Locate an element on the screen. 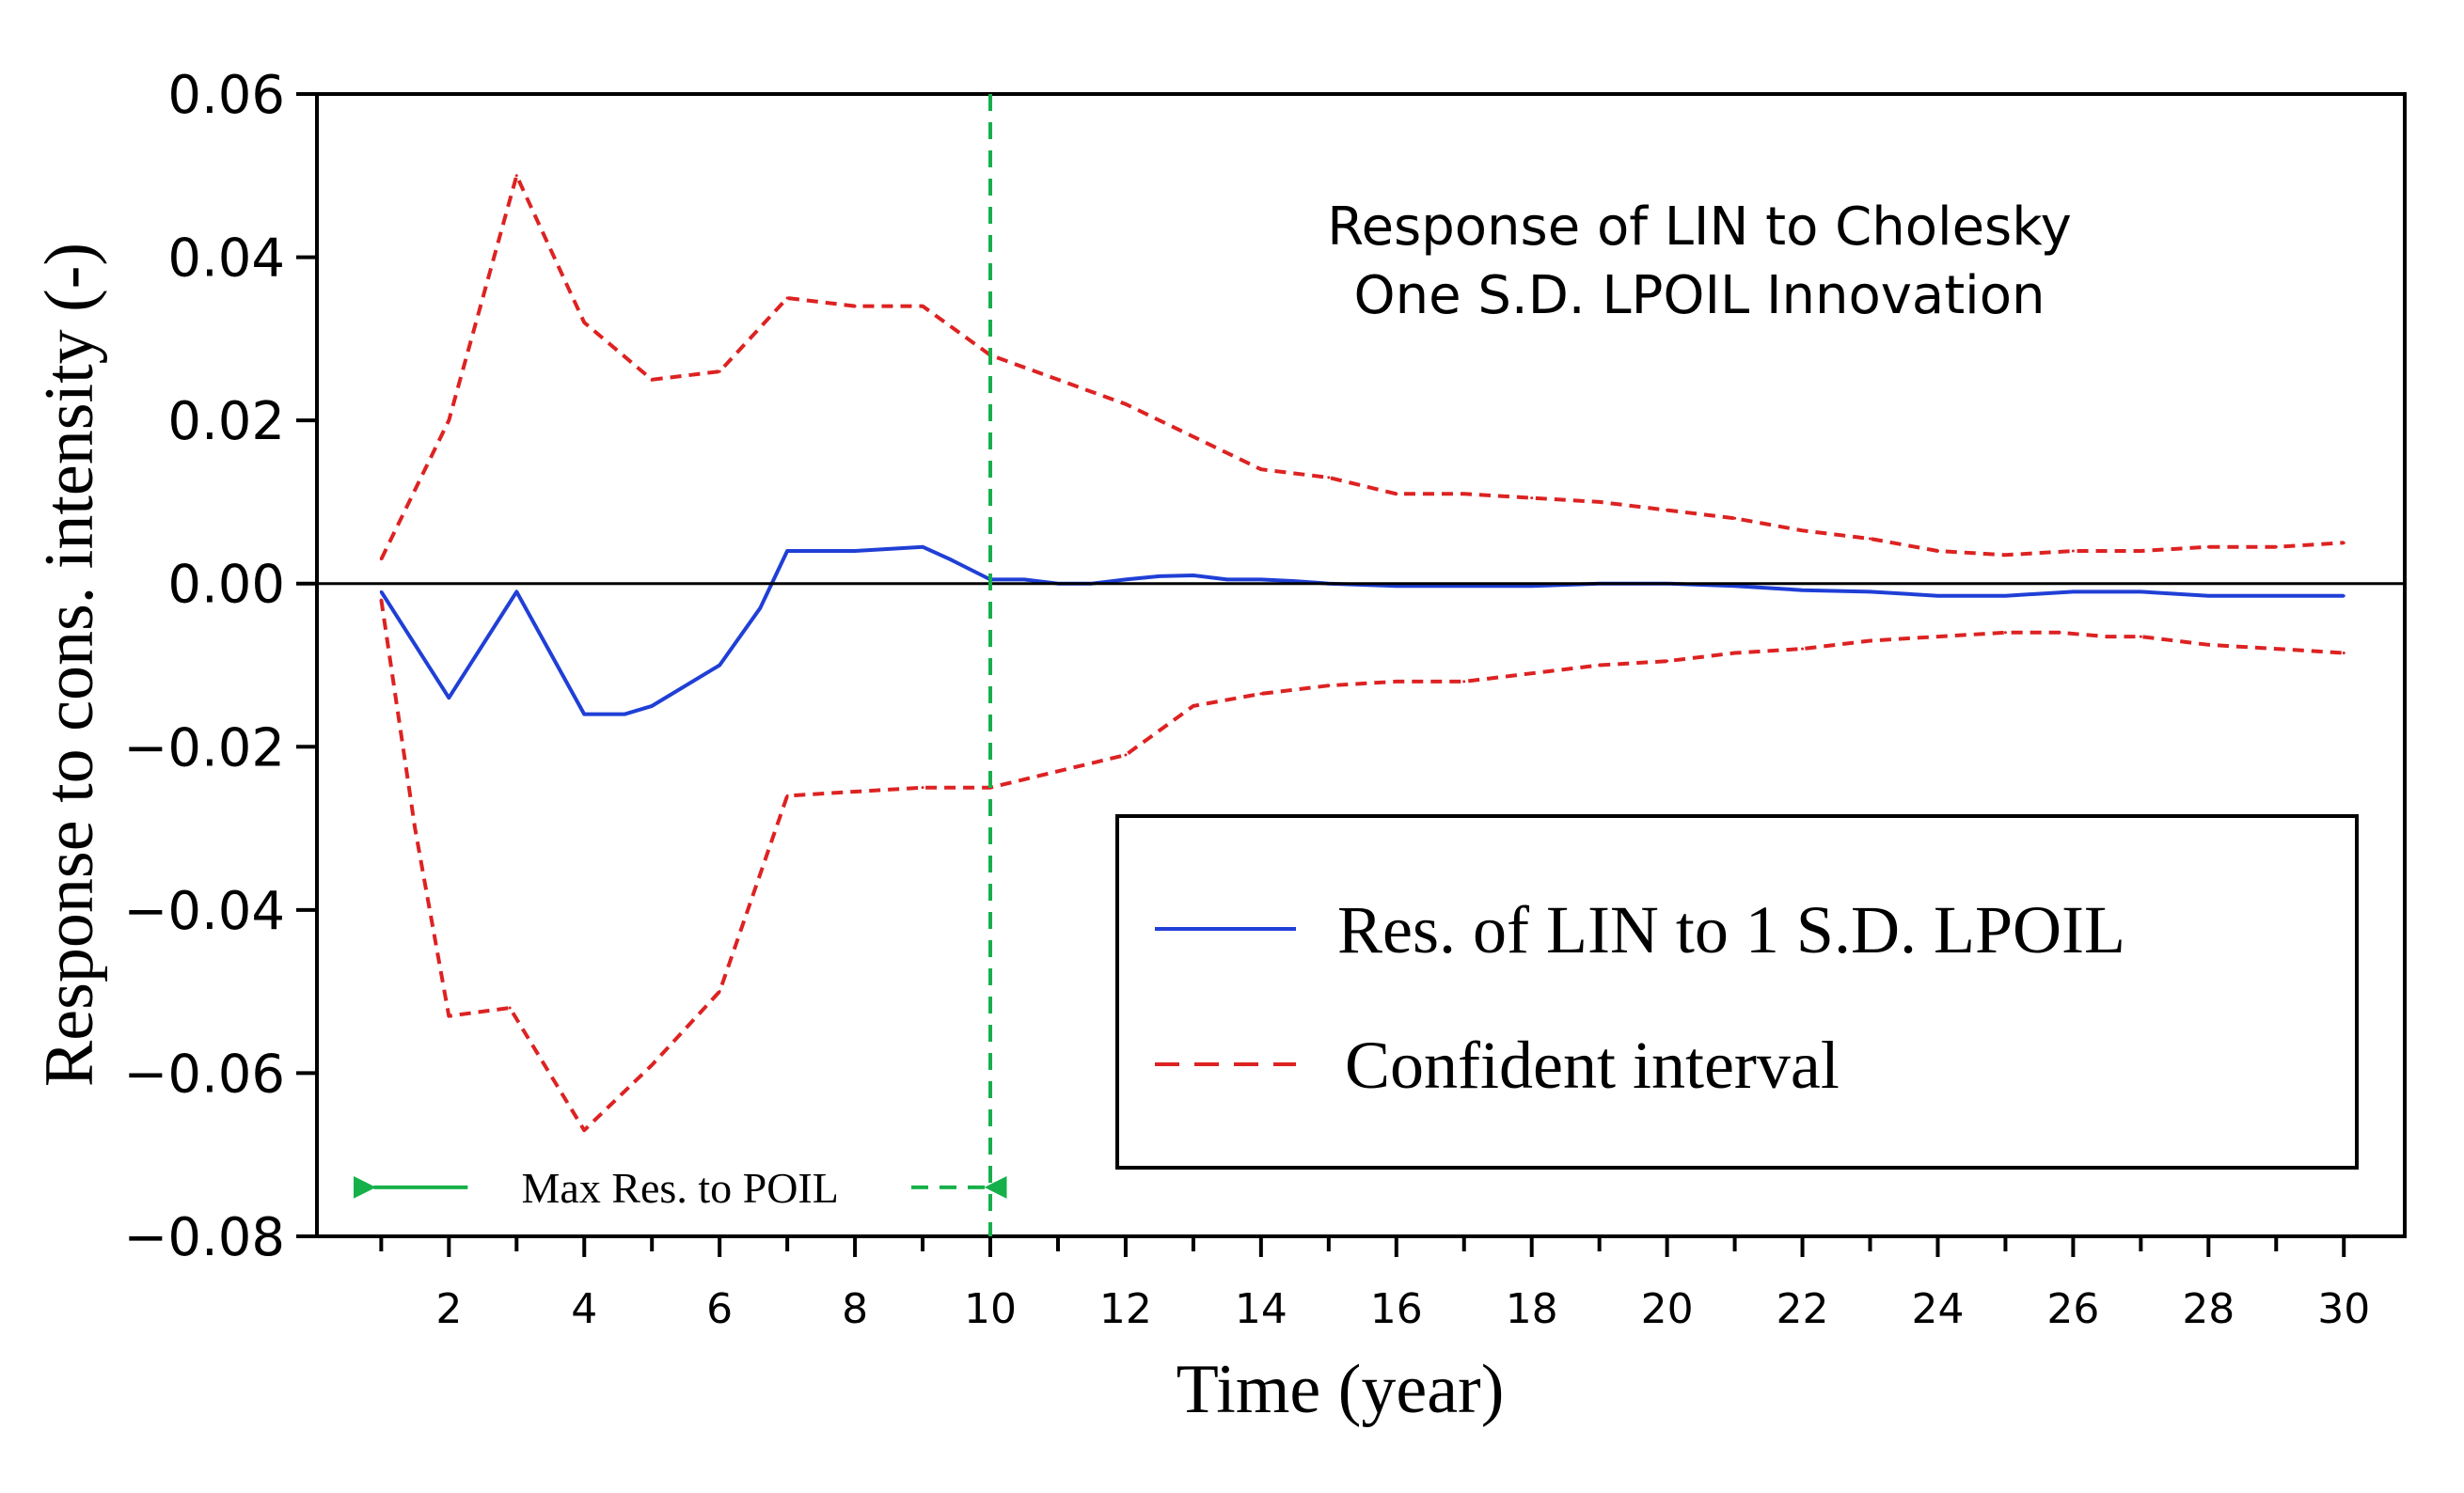  x-axis-ticks: 2 4 6 8 10 12 14 16 18 20 22 24 26 28 30 is located at coordinates (1374, 1284).